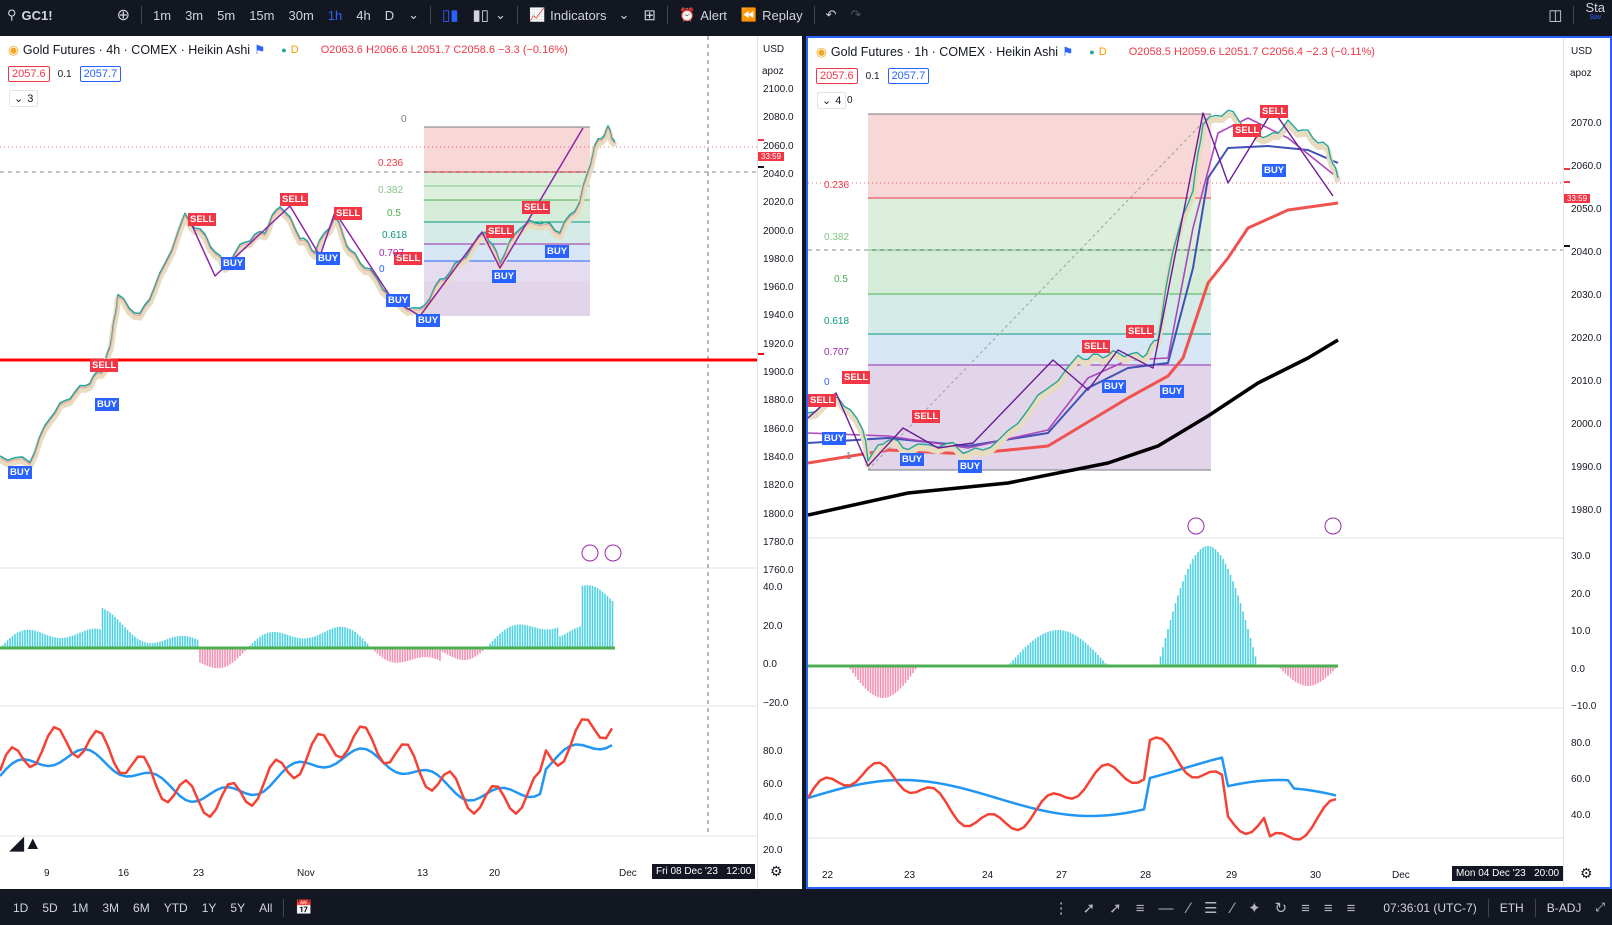 Image resolution: width=1612 pixels, height=925 pixels. Describe the element at coordinates (238, 907) in the screenshot. I see `range-5y: 5Y` at that location.